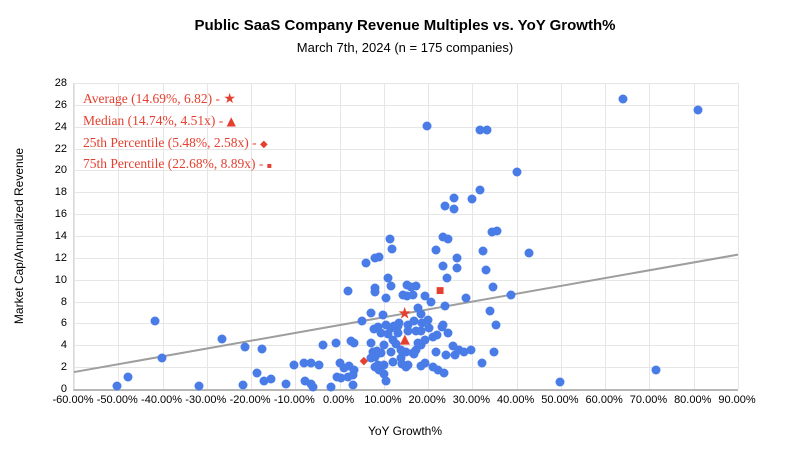  What do you see at coordinates (364, 360) in the screenshot?
I see `p25-marker: ◆` at bounding box center [364, 360].